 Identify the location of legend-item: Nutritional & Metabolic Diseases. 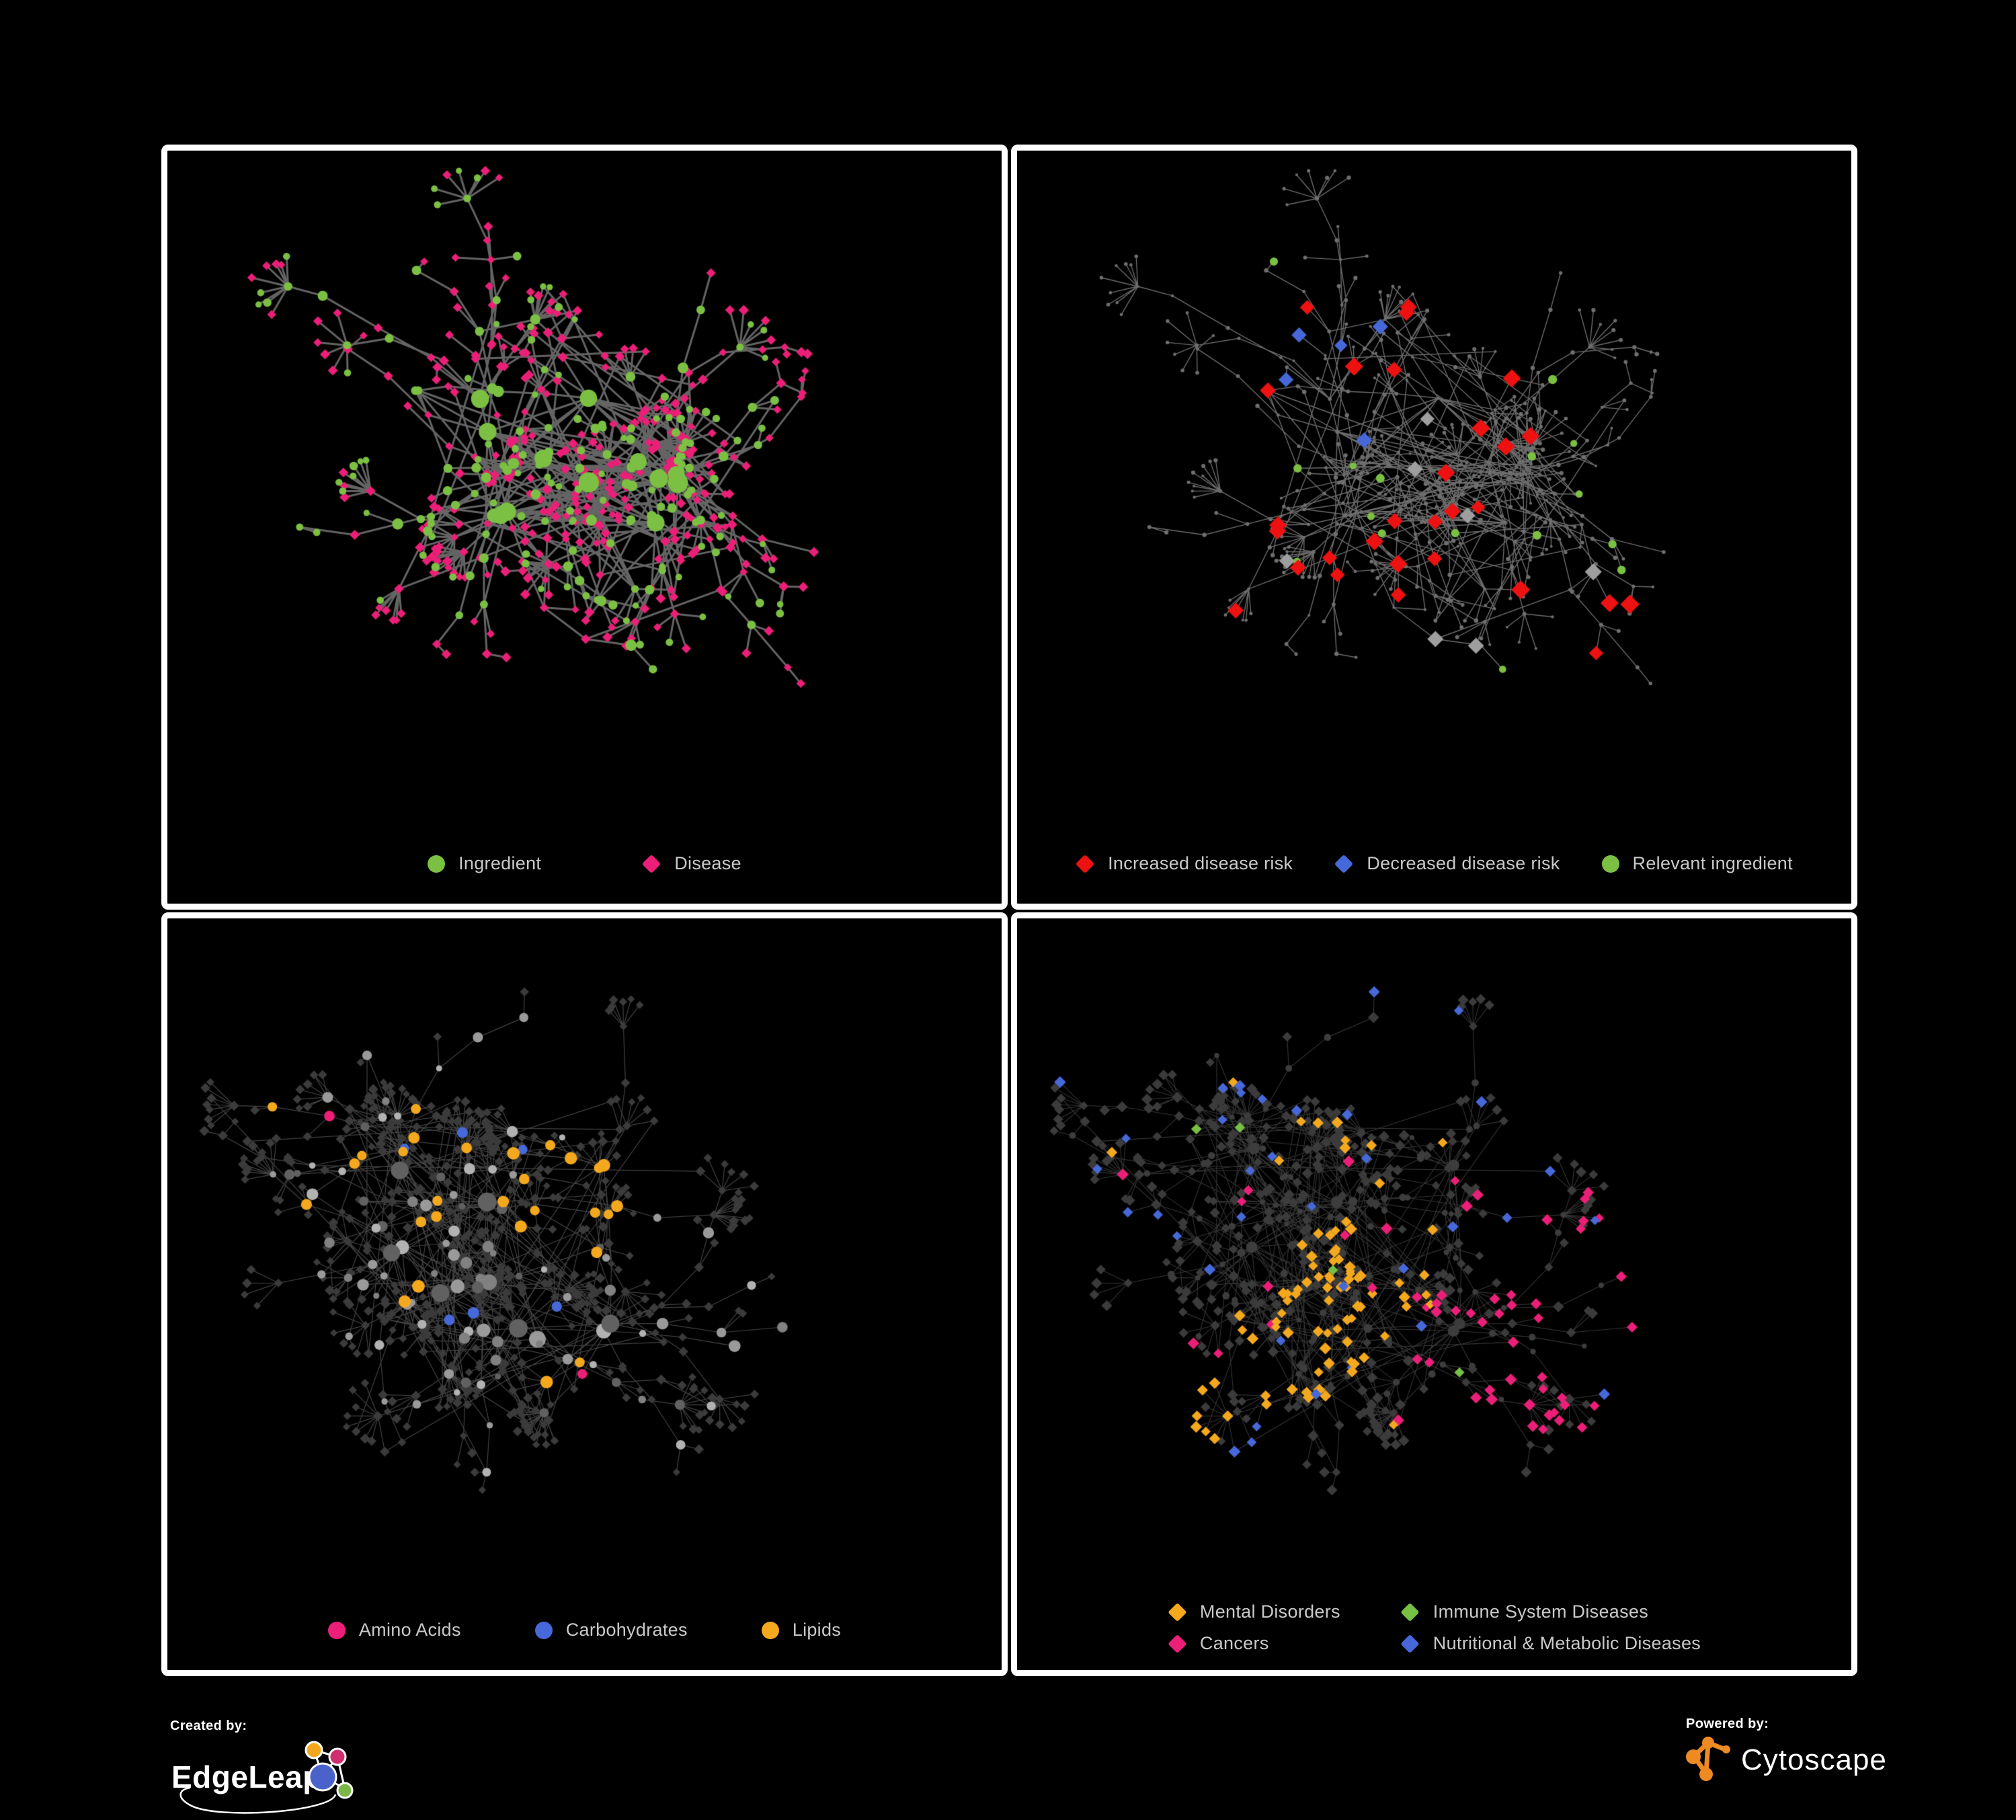
(1550, 1643).